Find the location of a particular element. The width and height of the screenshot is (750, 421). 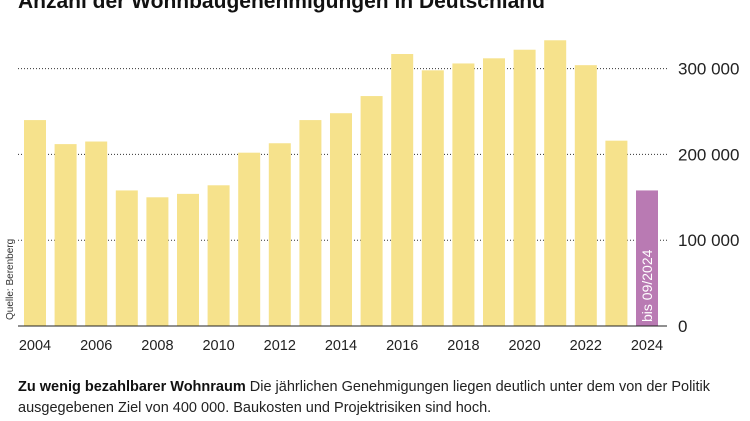

x-tick-label: 2010 is located at coordinates (218, 346).